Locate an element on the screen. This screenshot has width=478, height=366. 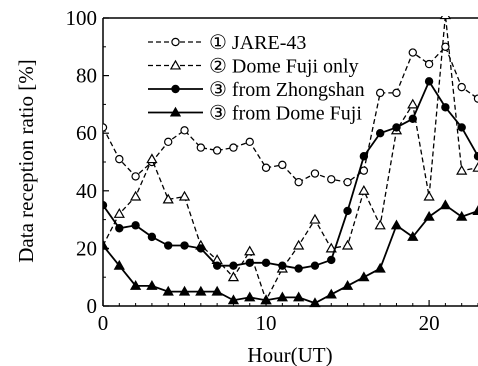
legend-item-1: ① JARE-43 is located at coordinates (227, 43).